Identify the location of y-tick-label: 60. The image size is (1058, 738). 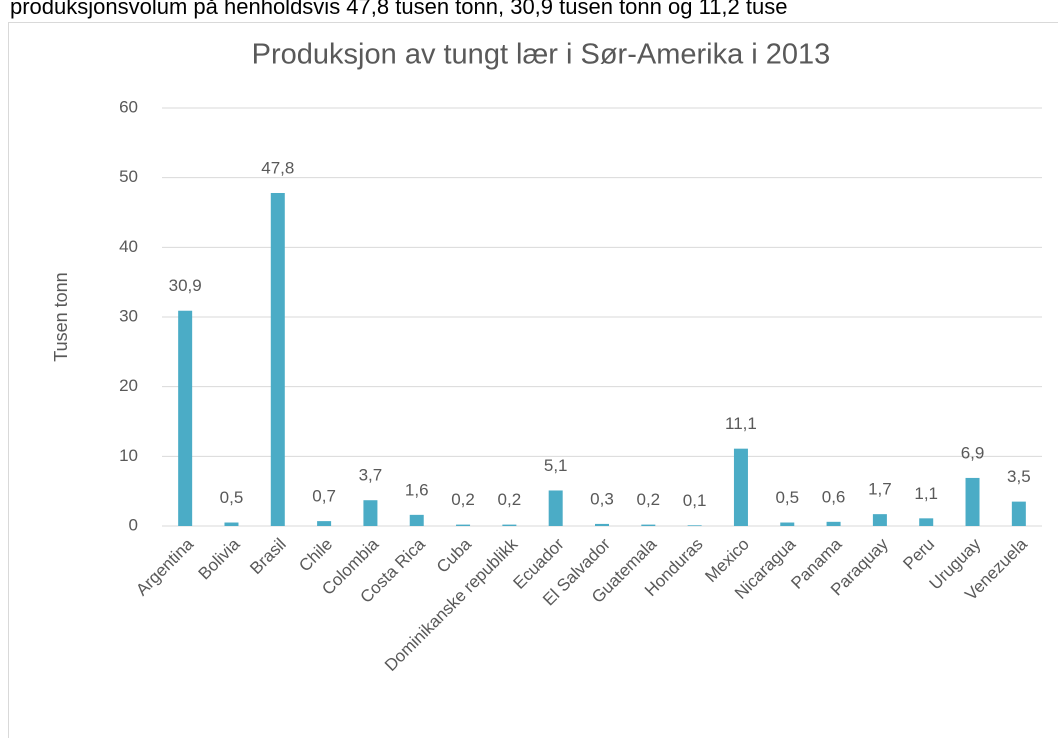
(128, 106).